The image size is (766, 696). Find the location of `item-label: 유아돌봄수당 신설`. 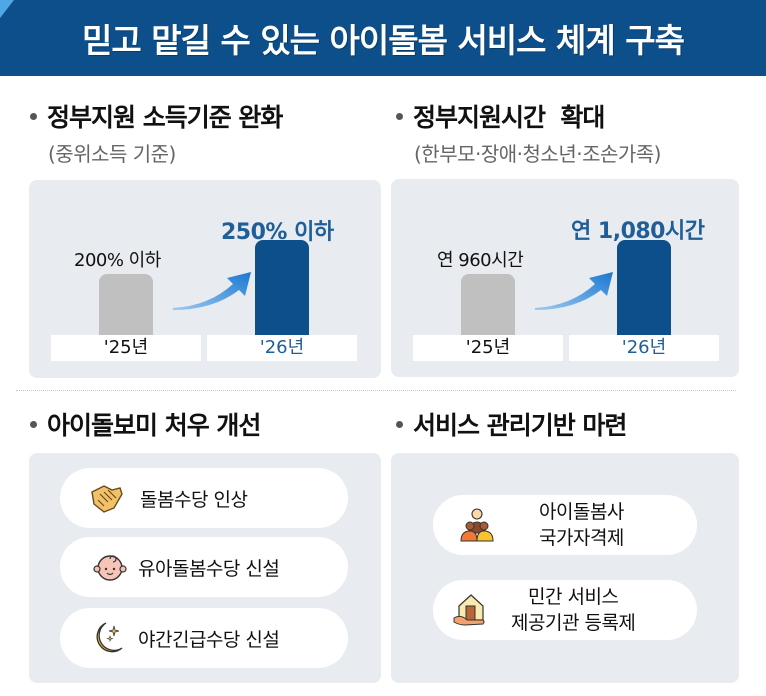

item-label: 유아돌봄수당 신설 is located at coordinates (209, 568).